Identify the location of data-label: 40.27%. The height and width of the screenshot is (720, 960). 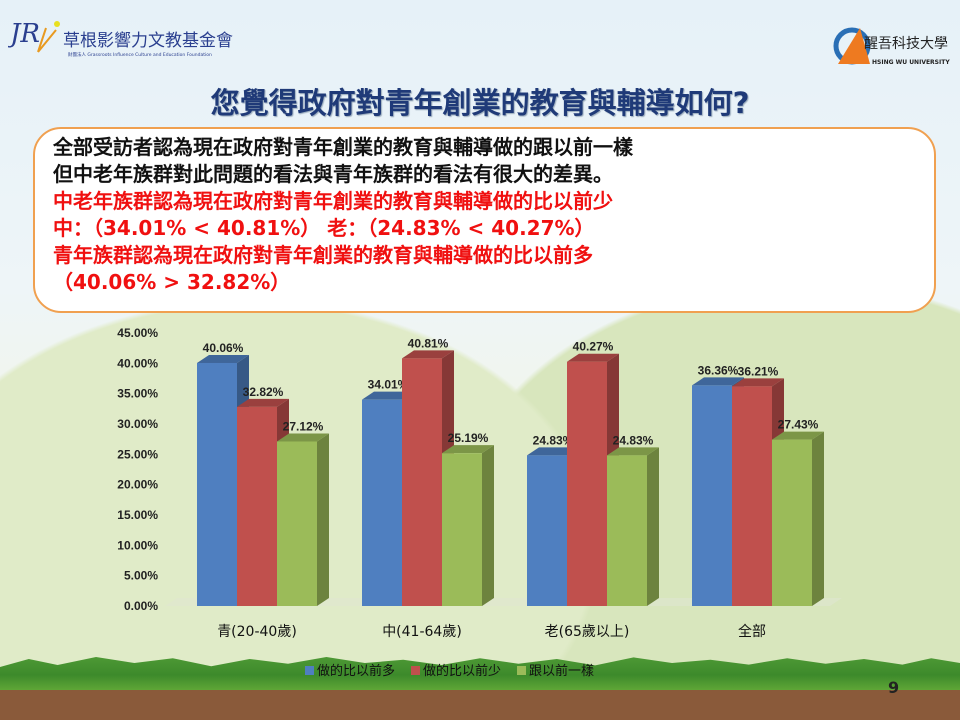
(593, 347).